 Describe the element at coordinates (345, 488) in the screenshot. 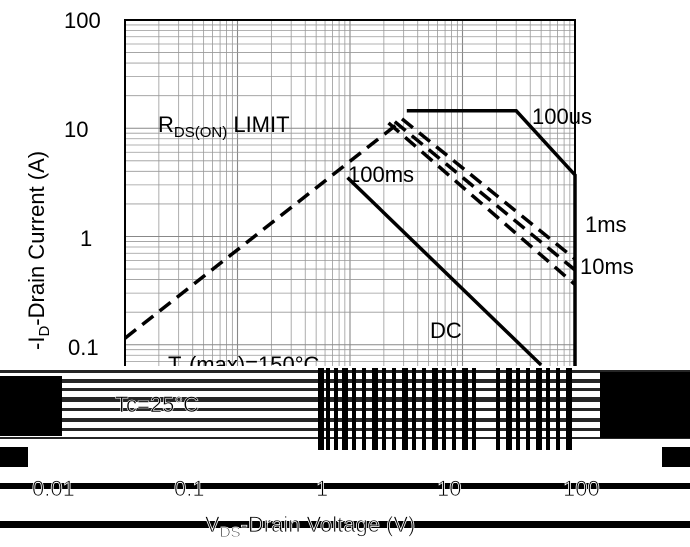

I see `x-tick-band: 0.01 0.1 1 10 100` at that location.